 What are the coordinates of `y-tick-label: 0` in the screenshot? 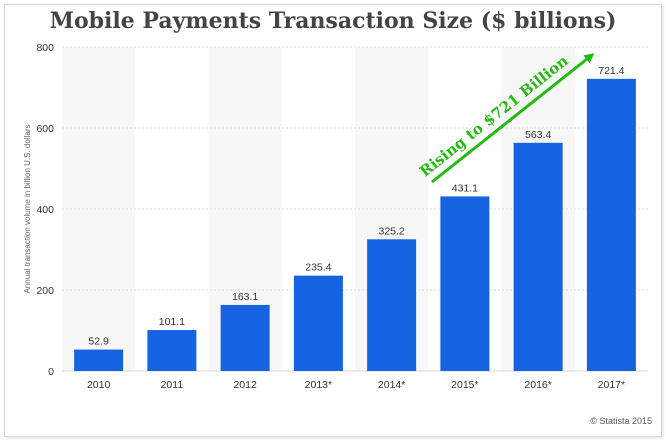 It's located at (51, 372).